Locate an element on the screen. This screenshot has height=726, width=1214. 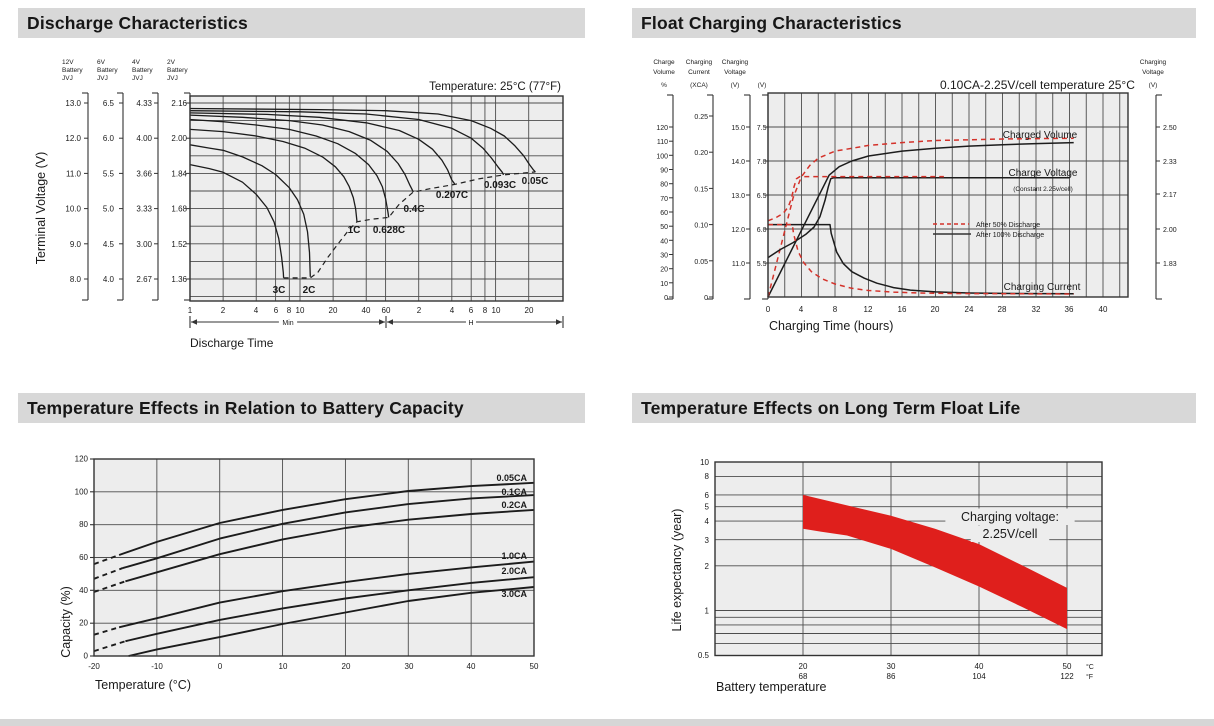
series-0.093C is located at coordinates (347, 143).